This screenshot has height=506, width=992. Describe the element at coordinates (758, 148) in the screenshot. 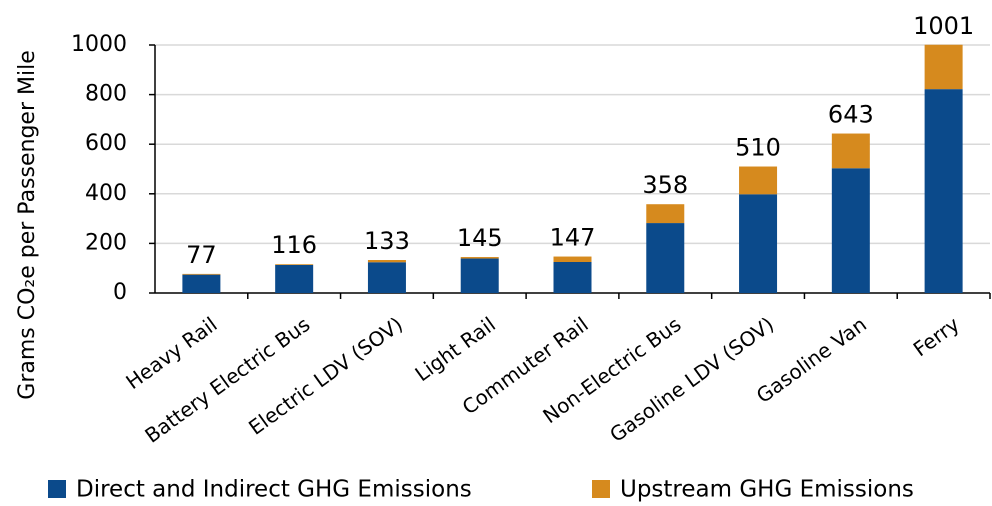

I see `total-label: 510` at that location.